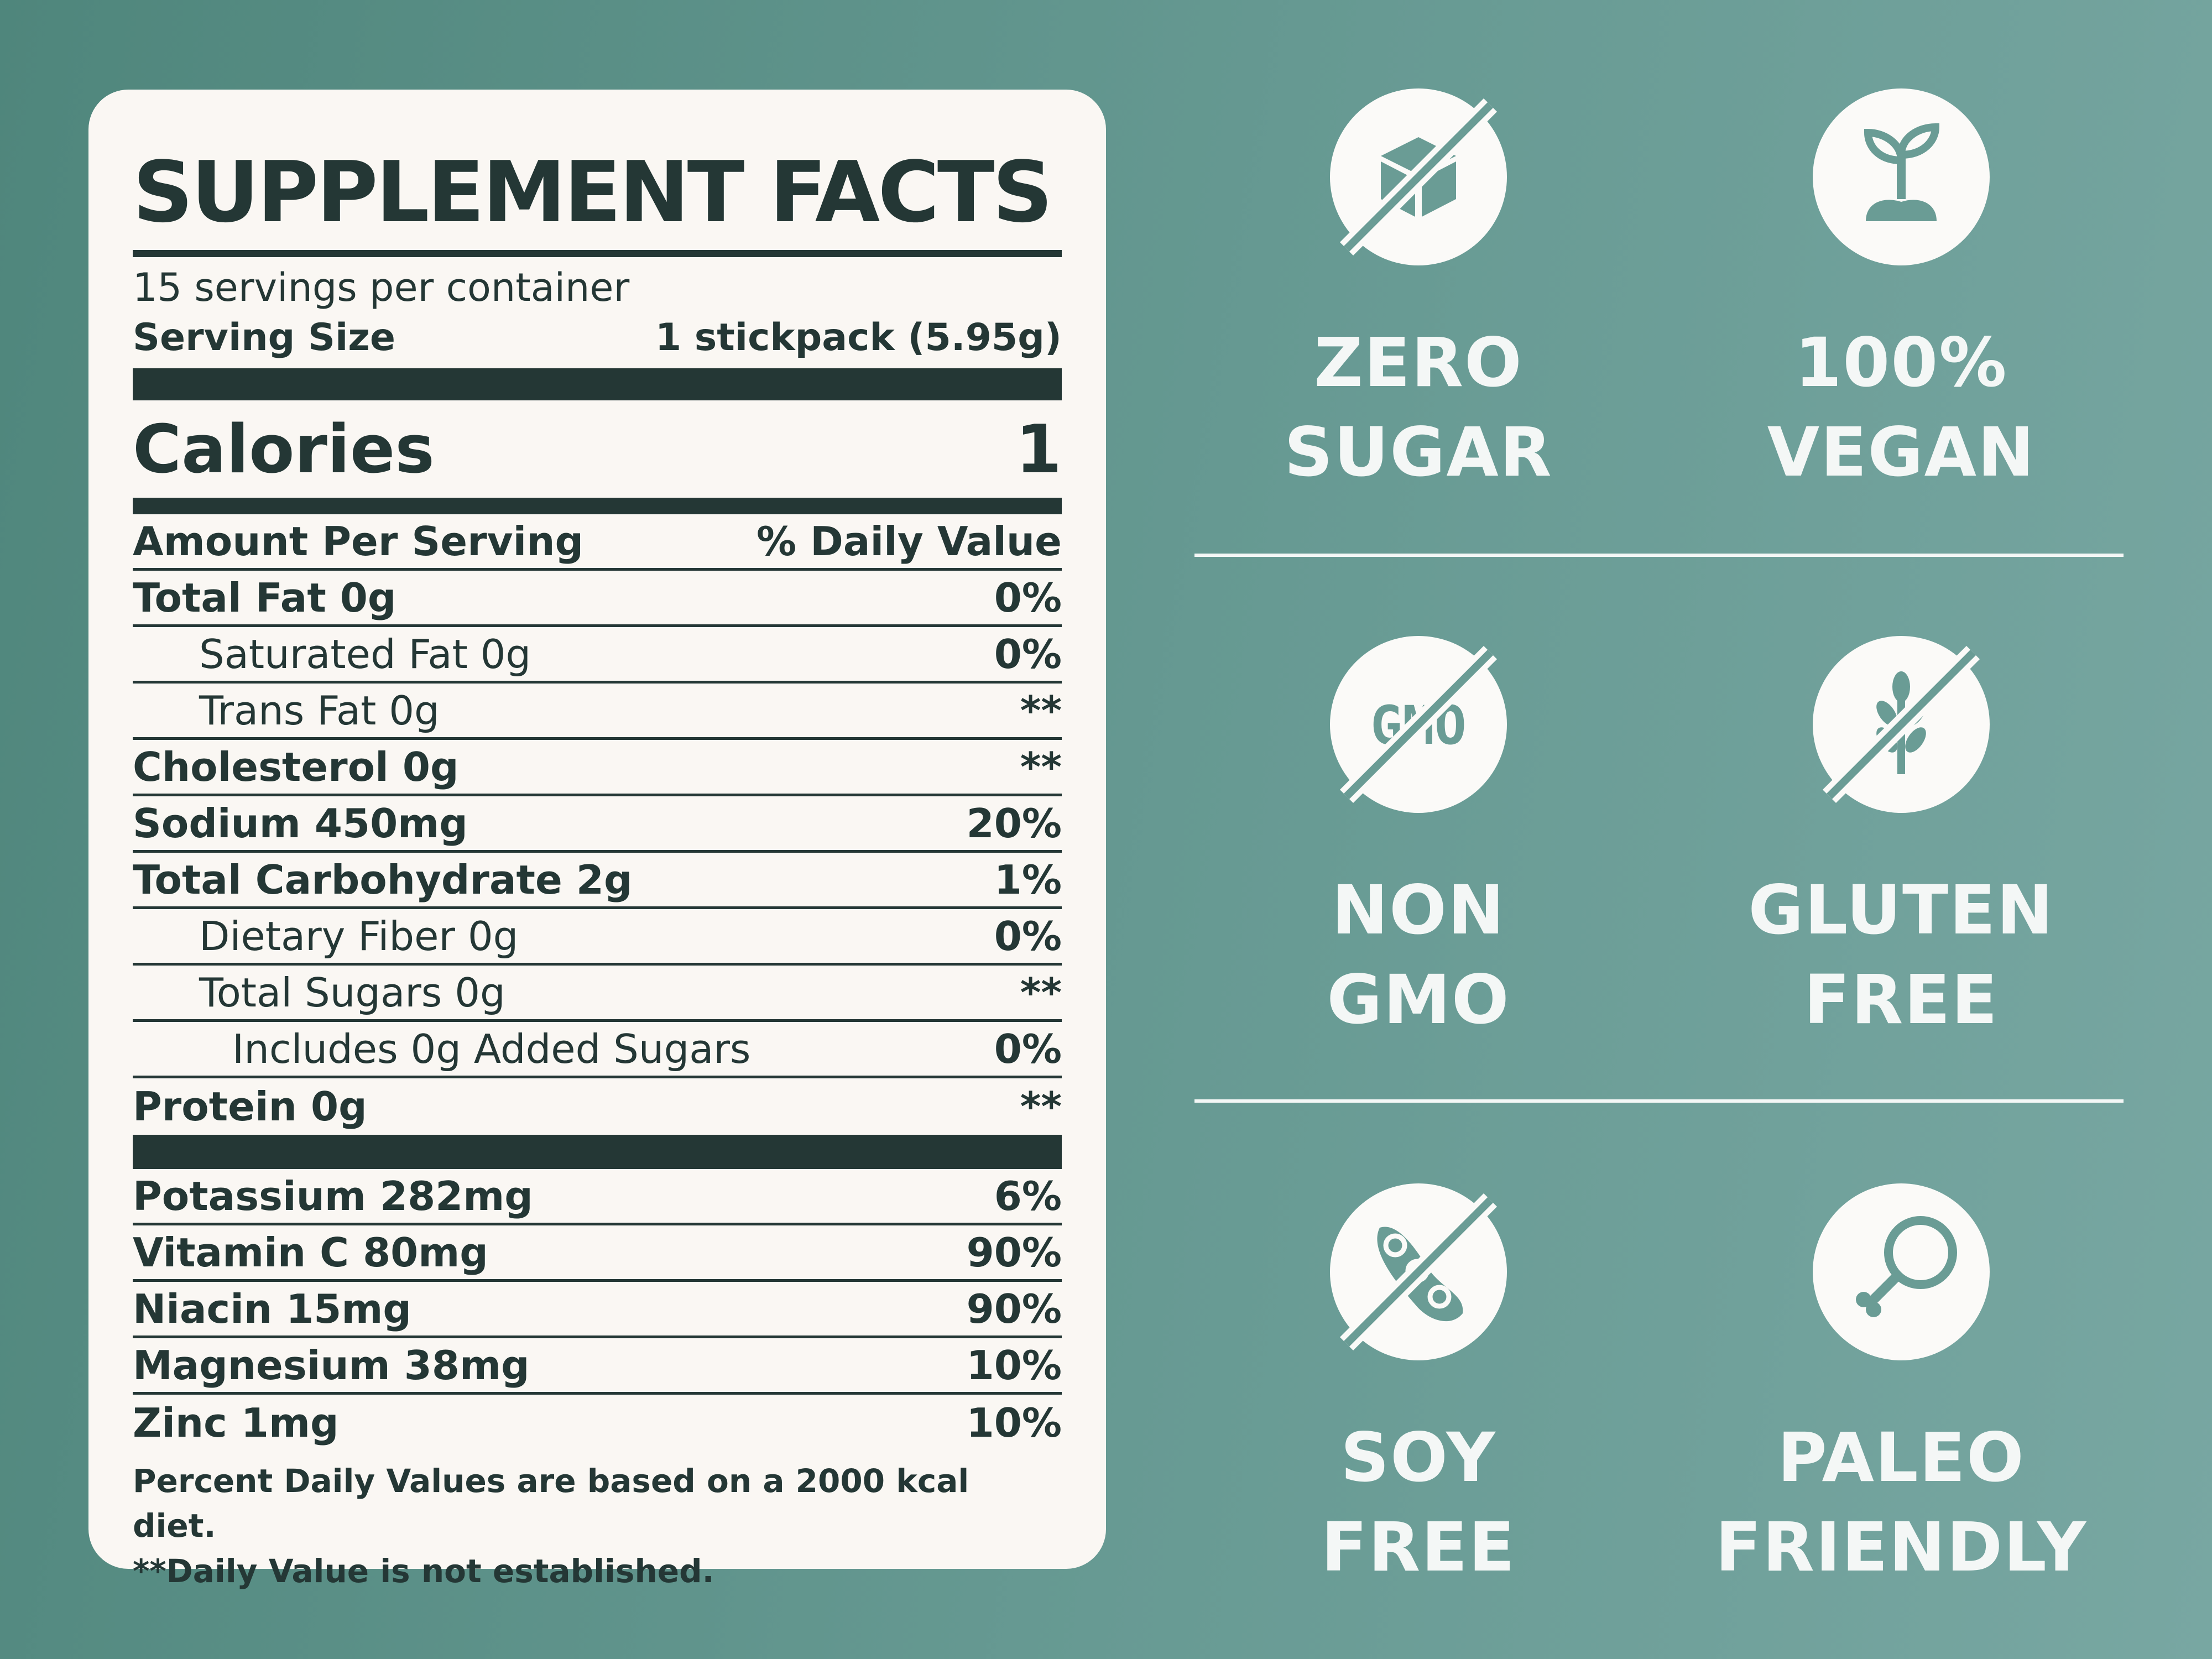  Describe the element at coordinates (333, 1196) in the screenshot. I see `mineral-name: Potassium 282mg` at that location.